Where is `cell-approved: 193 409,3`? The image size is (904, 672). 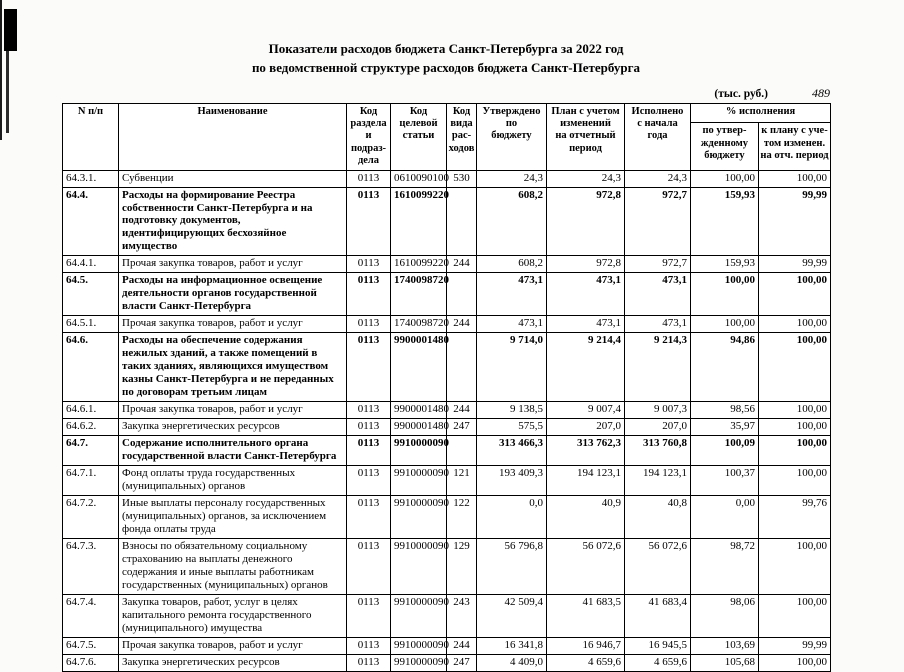
cell-approved: 193 409,3 is located at coordinates (511, 480).